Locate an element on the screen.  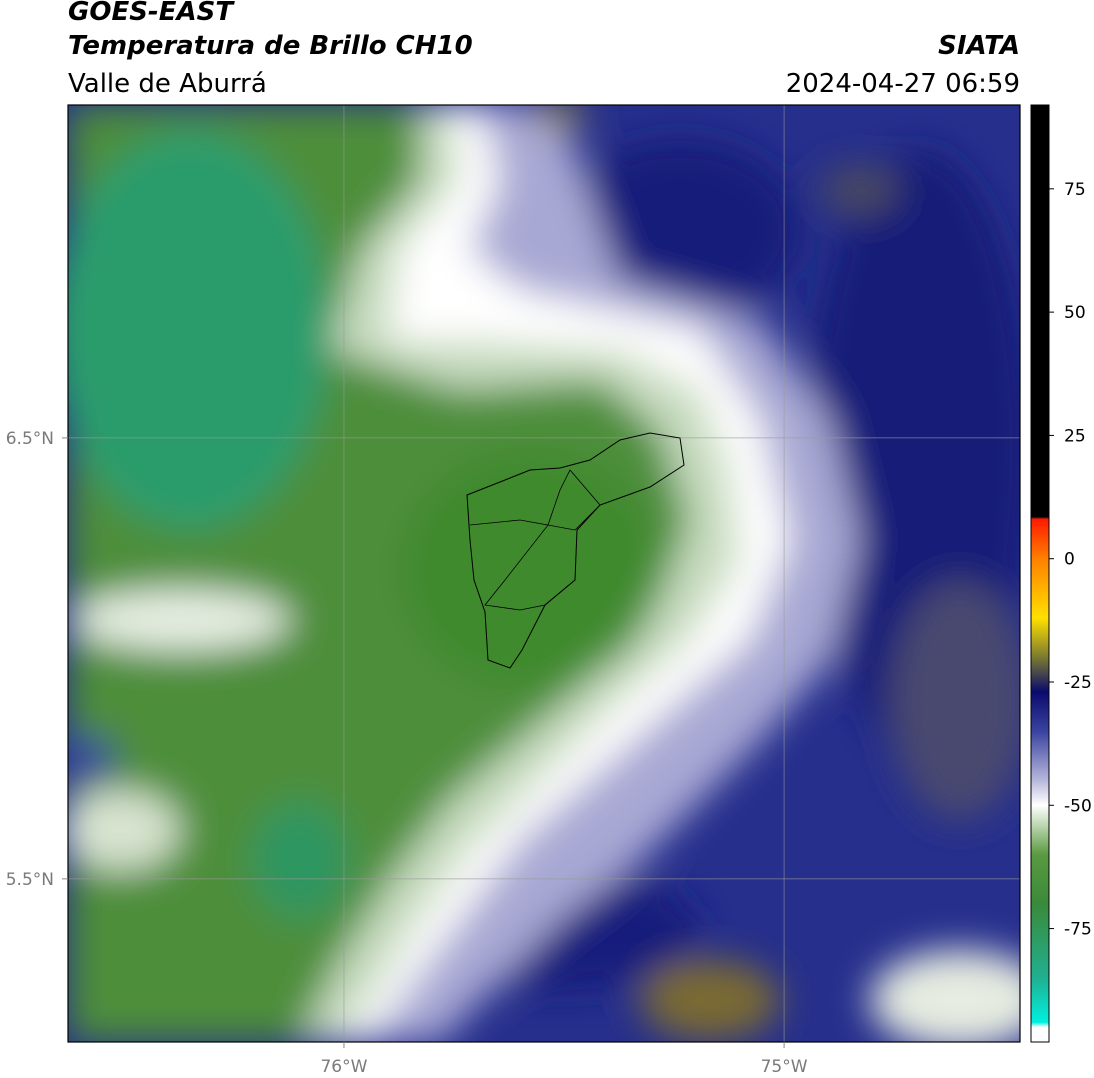
colorbar-tick-label: -25 is located at coordinates (1078, 683).